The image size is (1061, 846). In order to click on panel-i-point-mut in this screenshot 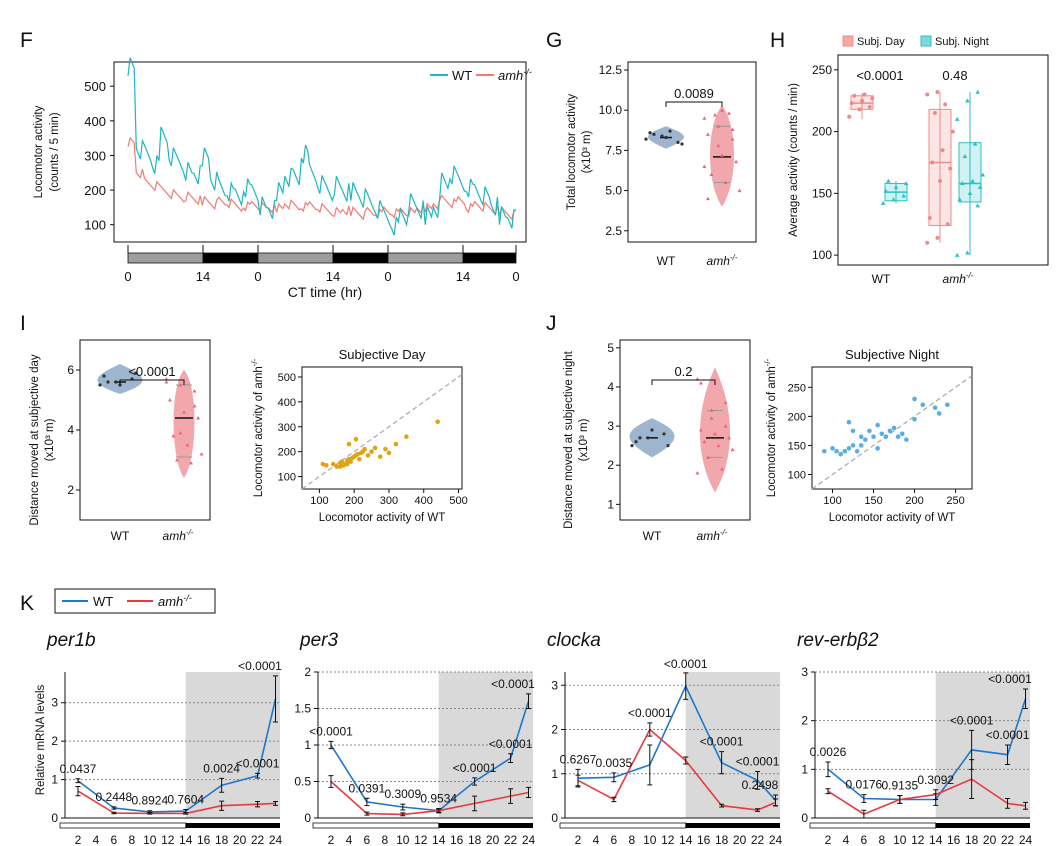, I will do `click(173, 436)`.